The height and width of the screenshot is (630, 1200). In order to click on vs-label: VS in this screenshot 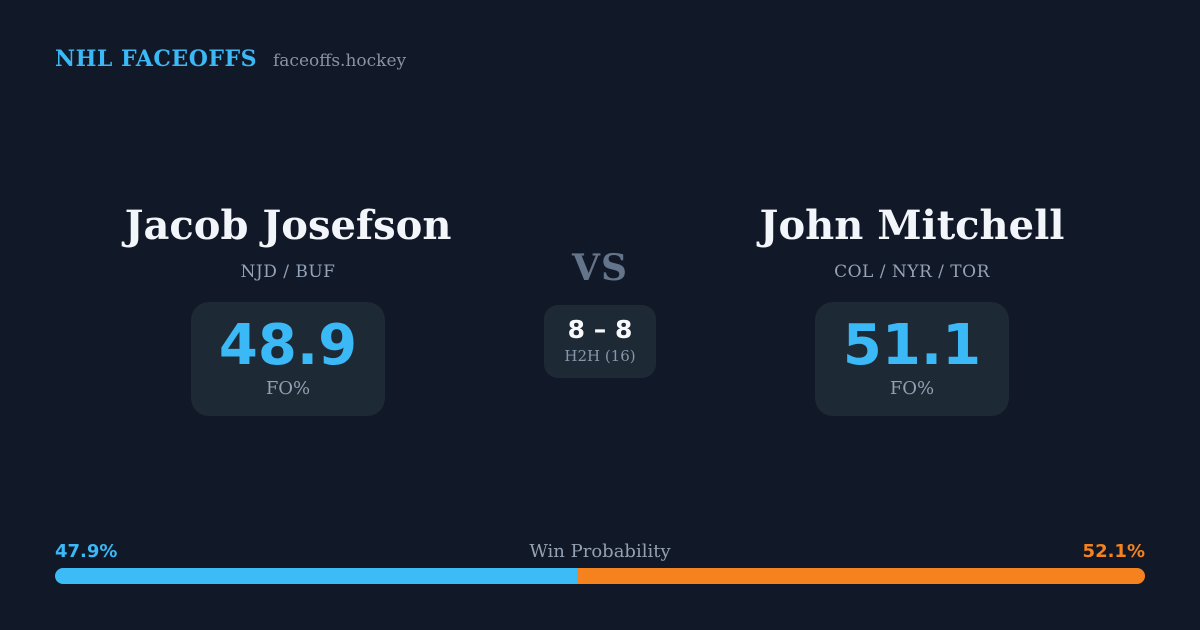, I will do `click(600, 268)`.